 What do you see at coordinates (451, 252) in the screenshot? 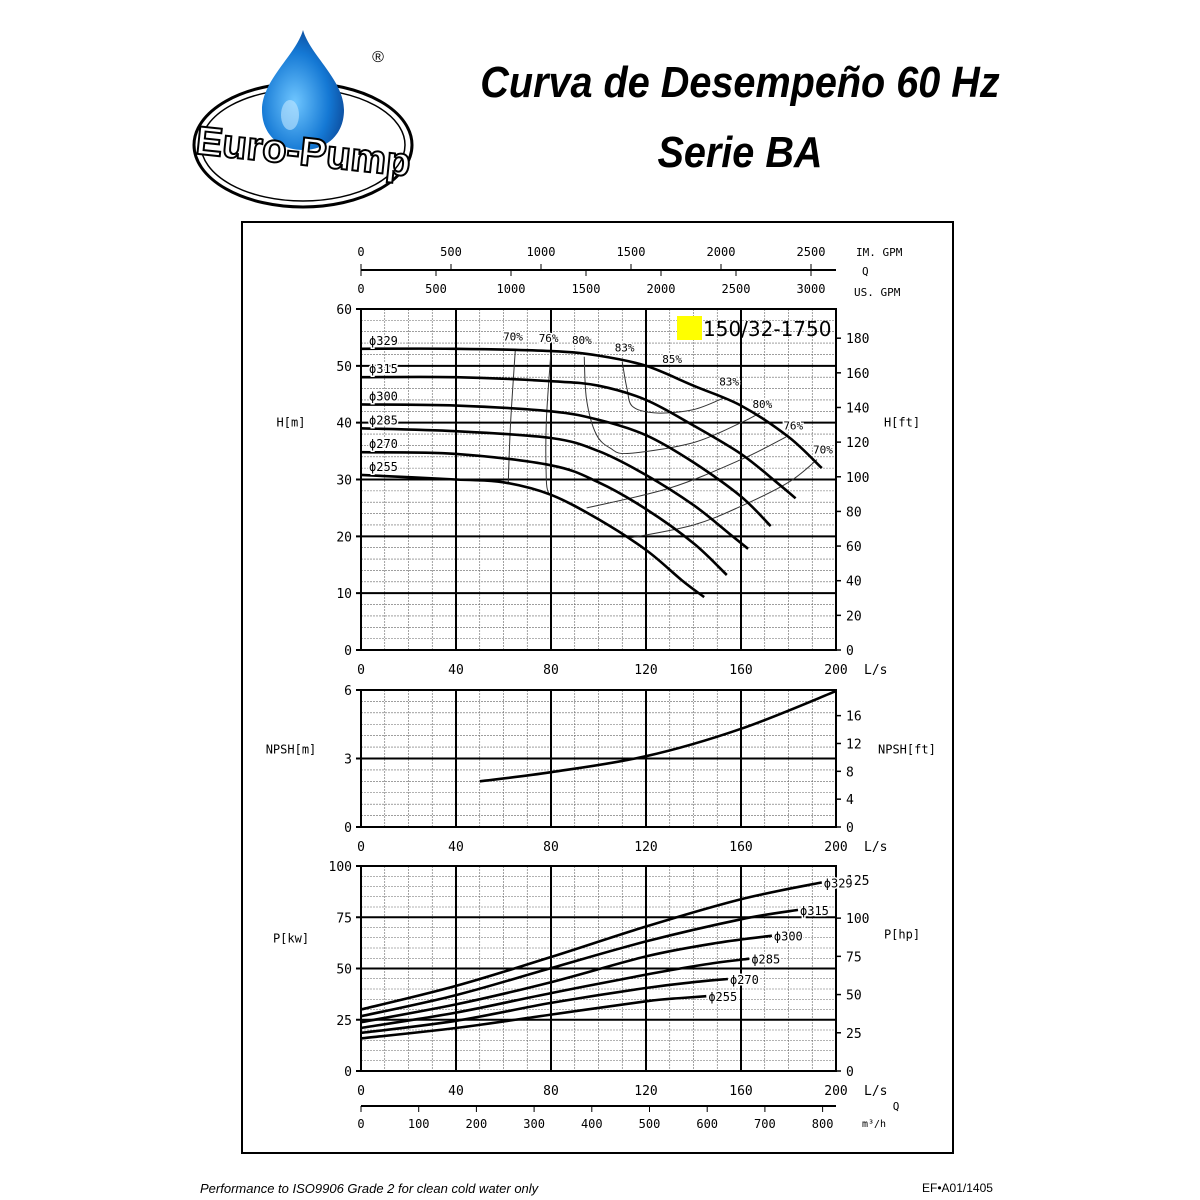
I see `im-gpm-tick-label: 500` at bounding box center [451, 252].